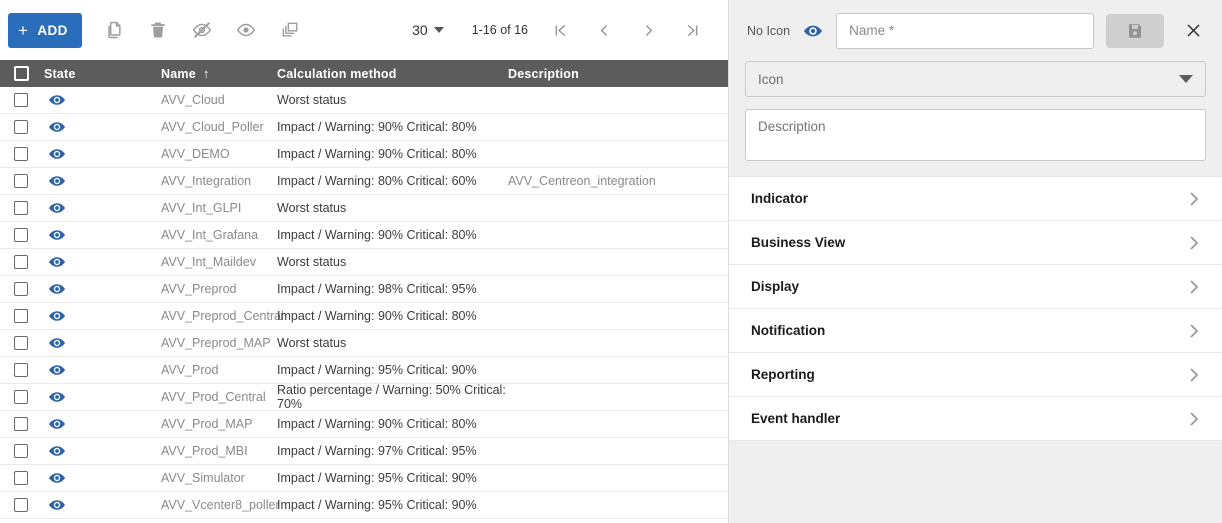  I want to click on save-button, so click(1135, 30).